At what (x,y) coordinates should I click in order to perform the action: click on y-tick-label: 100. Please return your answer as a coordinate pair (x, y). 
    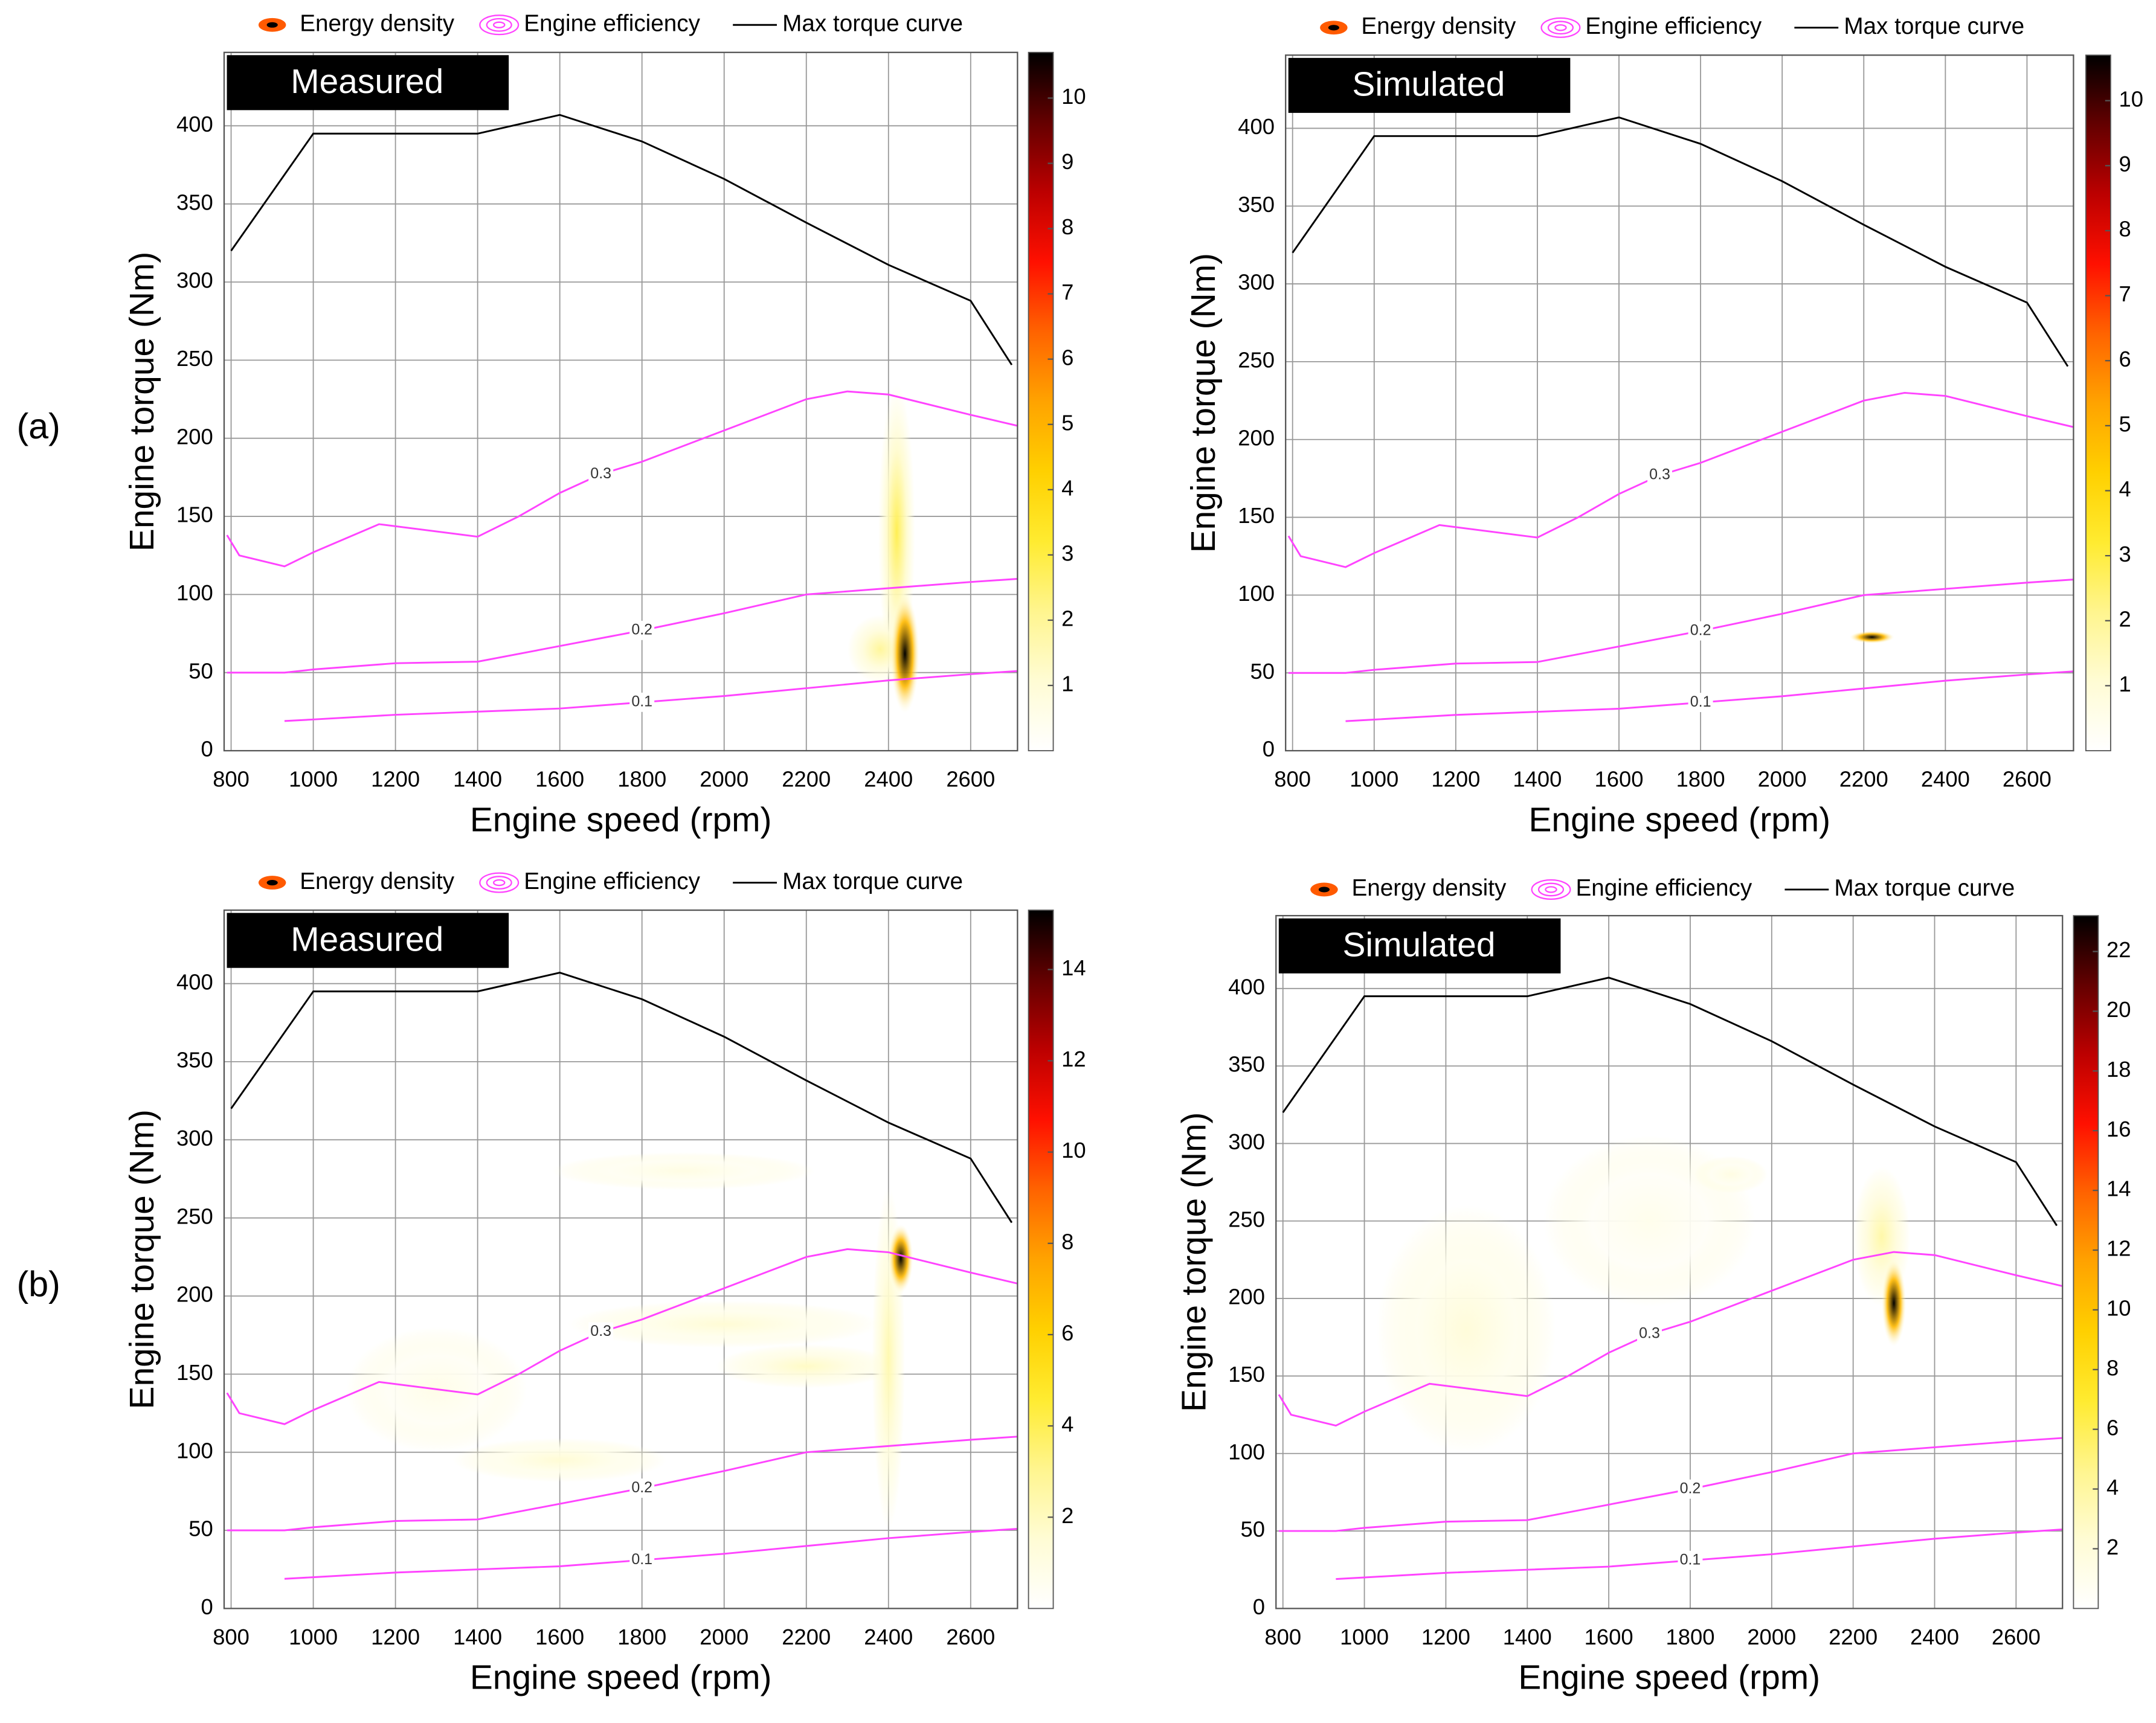
    Looking at the image, I should click on (194, 1450).